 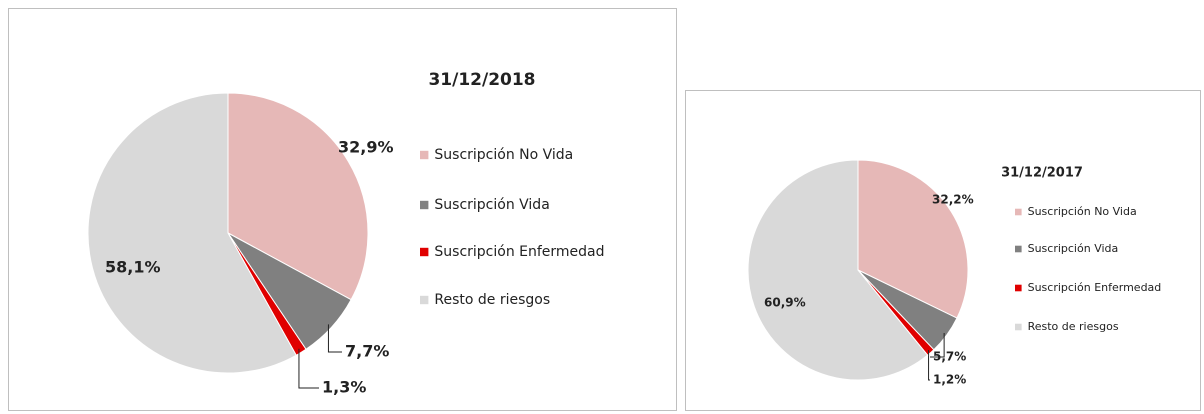 What do you see at coordinates (133, 267) in the screenshot?
I see `data-label: 58,1%` at bounding box center [133, 267].